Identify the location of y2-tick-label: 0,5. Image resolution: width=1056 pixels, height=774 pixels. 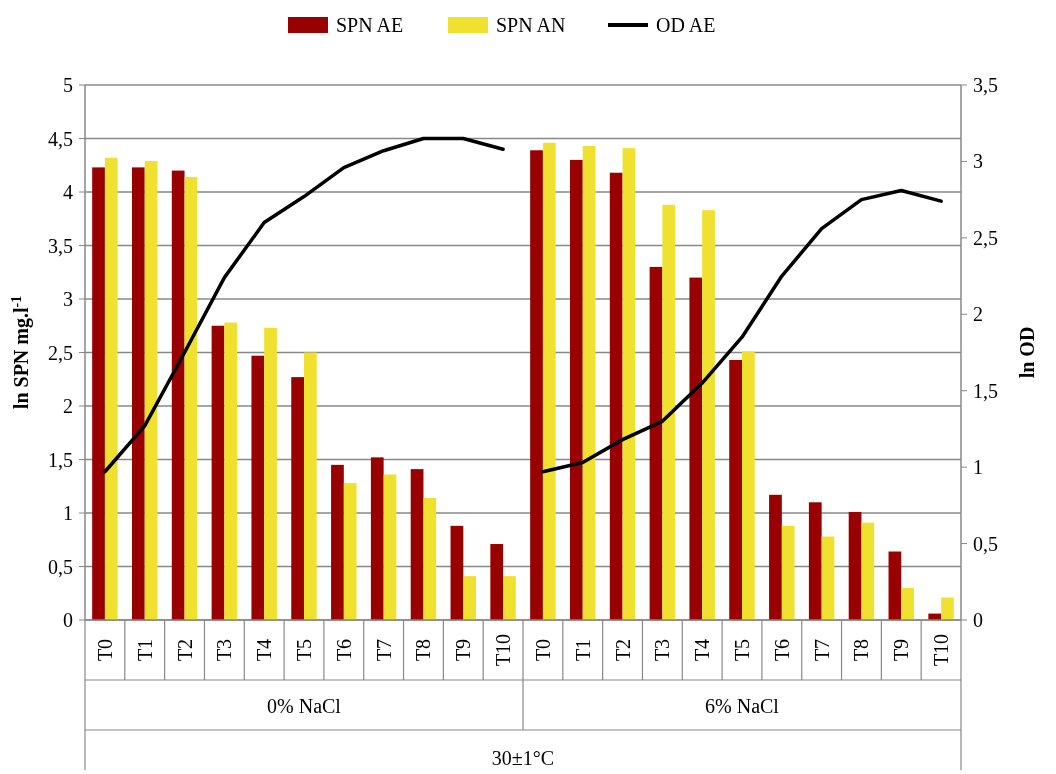
(985, 543).